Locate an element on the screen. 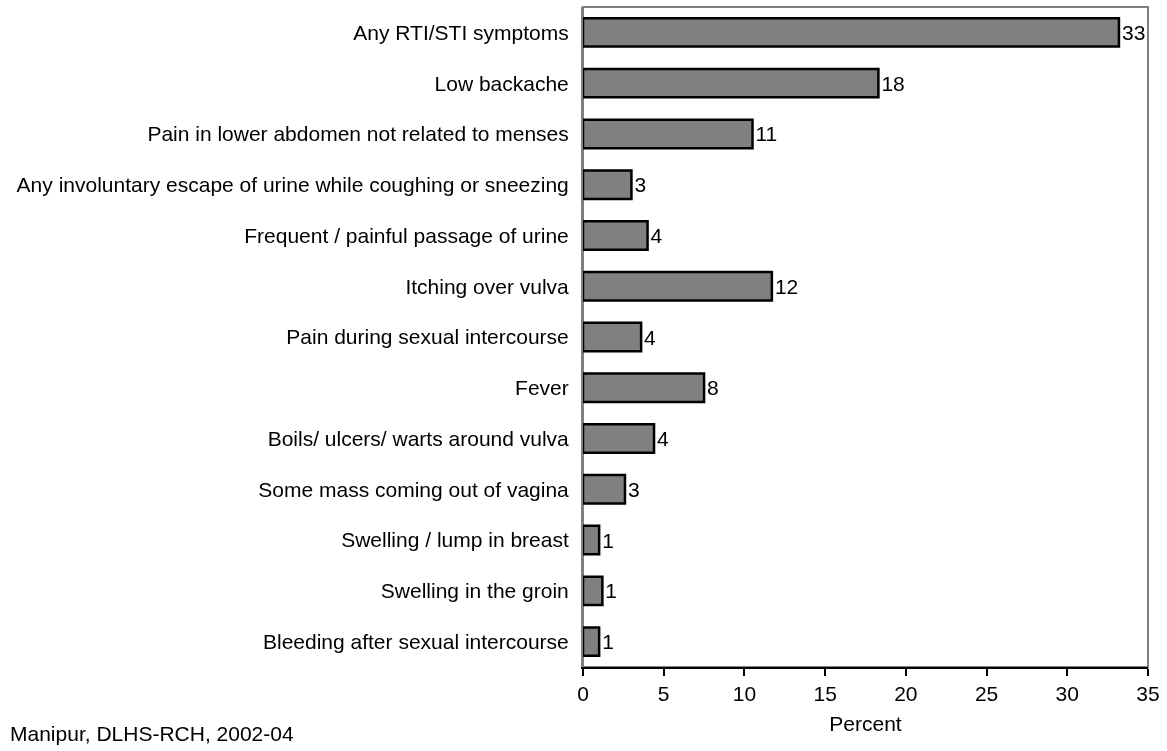 This screenshot has height=751, width=1167. text: Manipur, DLHS-RCH, 2002-04 is located at coordinates (152, 733).